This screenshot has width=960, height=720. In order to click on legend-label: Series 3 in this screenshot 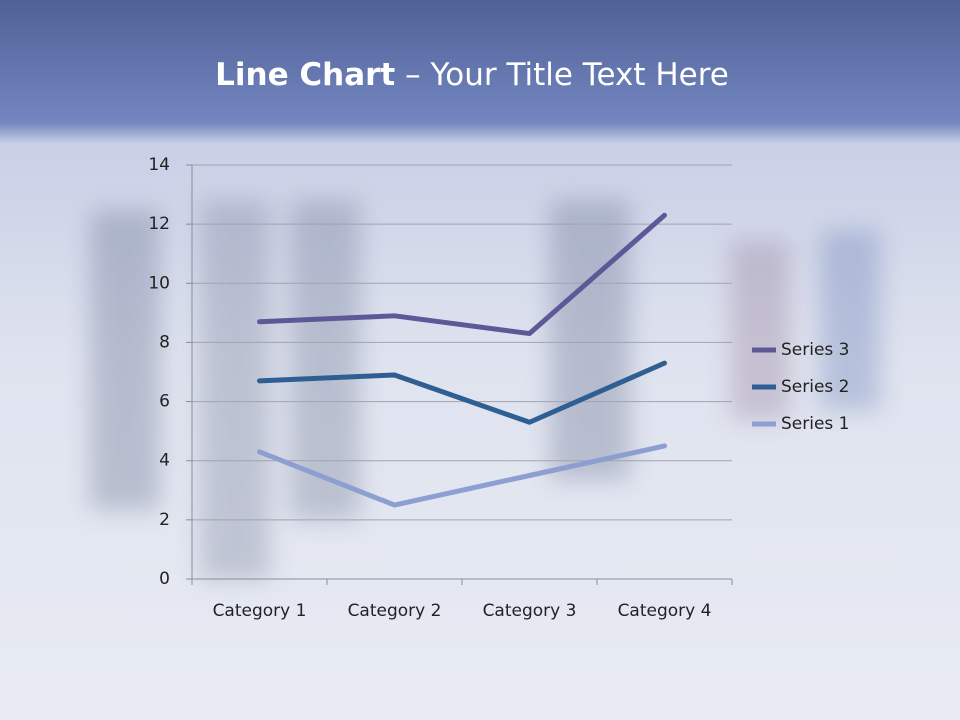, I will do `click(815, 350)`.